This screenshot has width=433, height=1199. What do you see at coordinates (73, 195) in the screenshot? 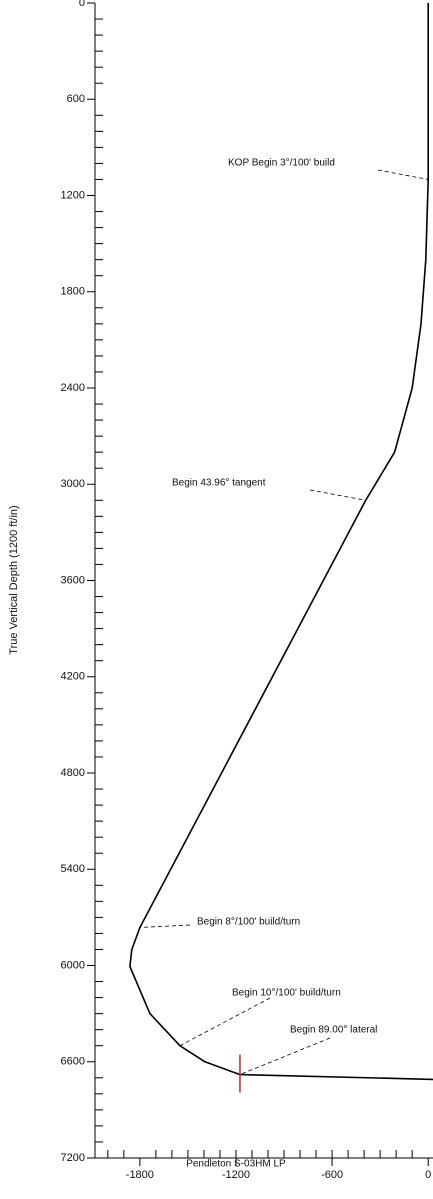
I see `y-tick-label: 1200` at bounding box center [73, 195].